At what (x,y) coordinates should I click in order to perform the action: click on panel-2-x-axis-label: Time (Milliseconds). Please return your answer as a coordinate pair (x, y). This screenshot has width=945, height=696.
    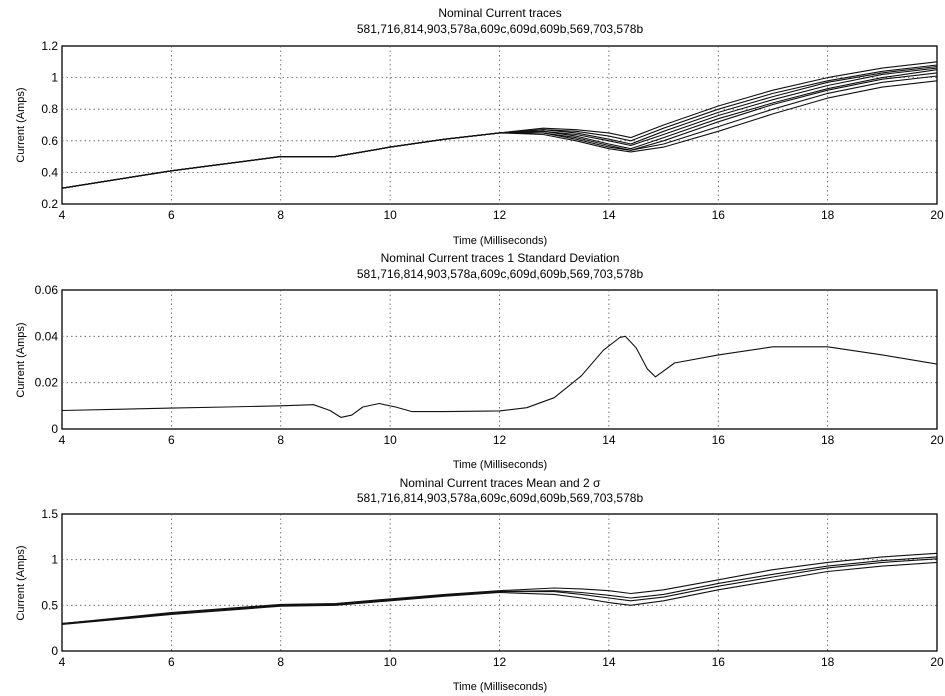
    Looking at the image, I should click on (500, 465).